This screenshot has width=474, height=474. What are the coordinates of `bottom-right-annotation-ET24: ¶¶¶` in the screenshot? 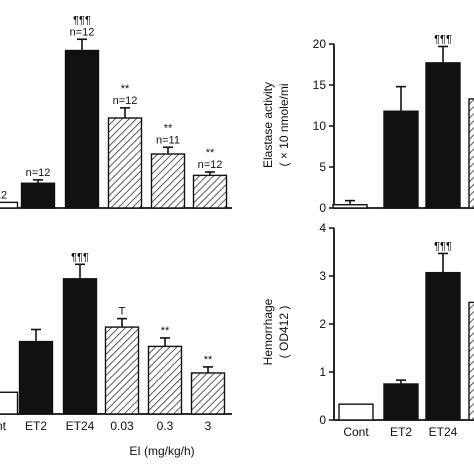 It's located at (443, 246).